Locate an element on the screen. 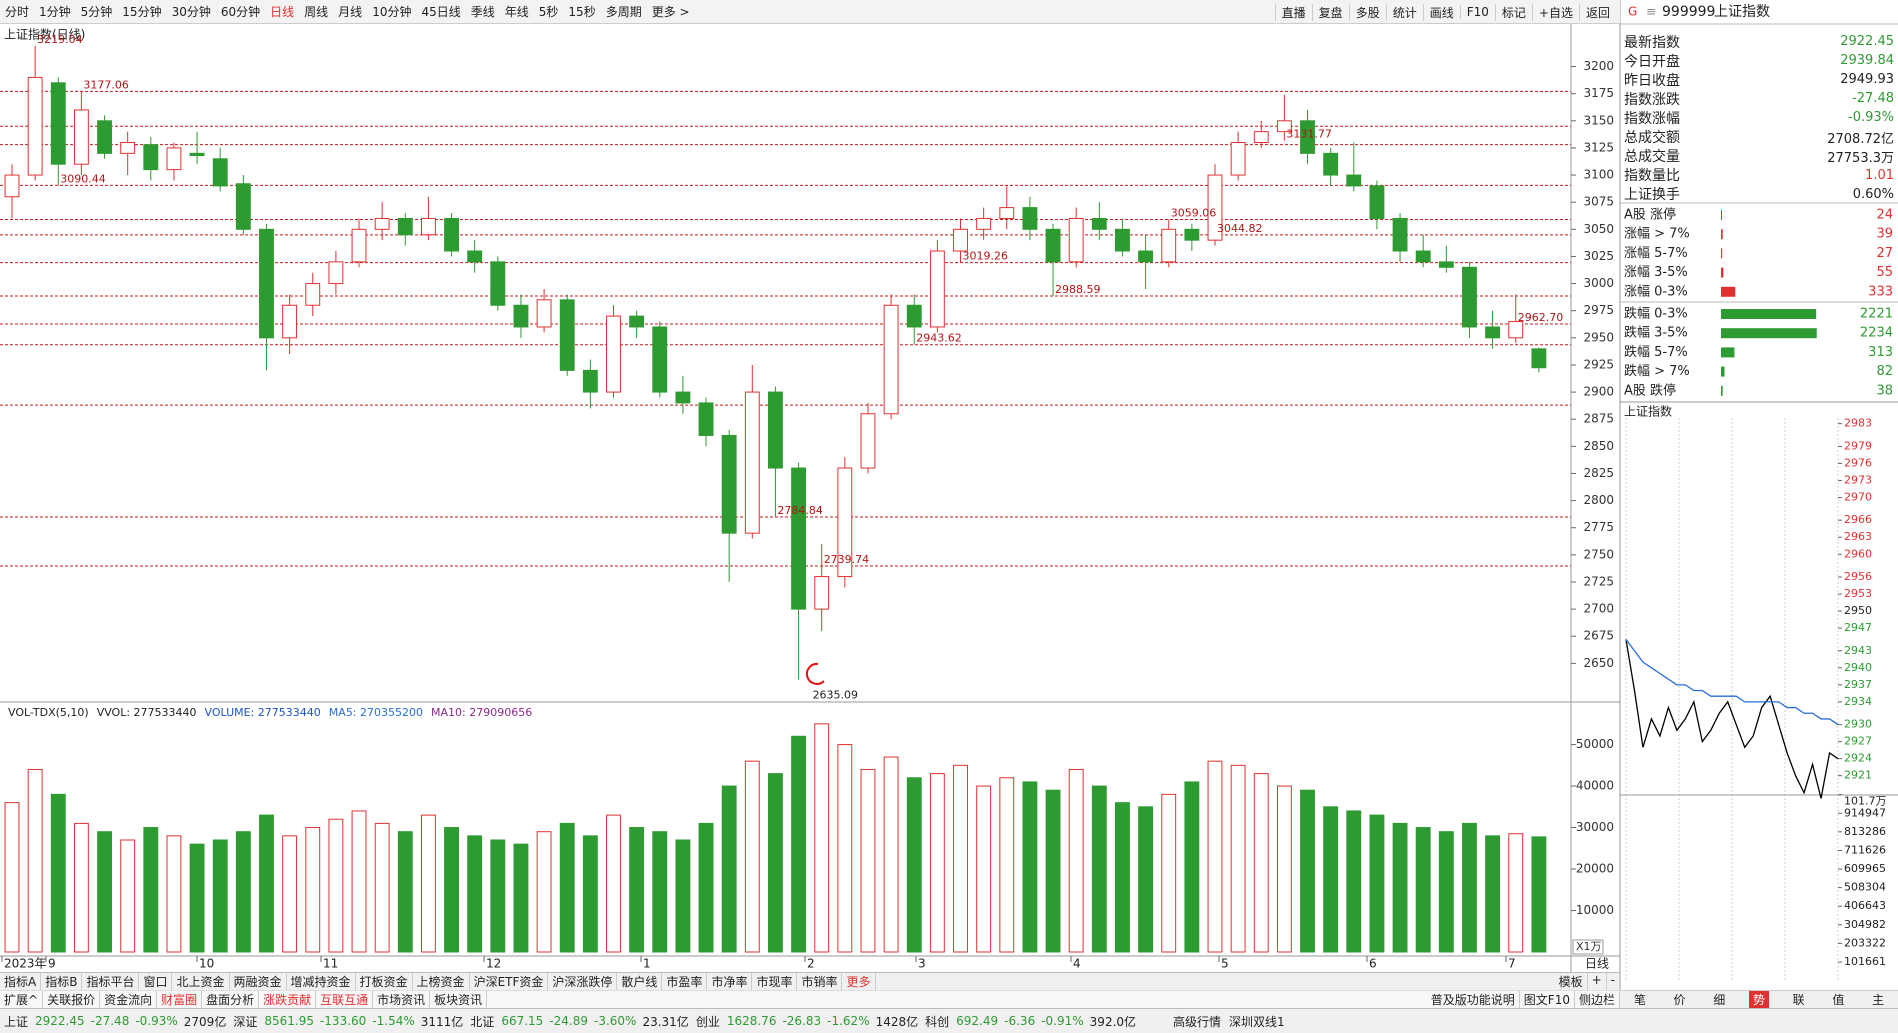 This screenshot has height=1033, width=1898. toolbar-button: 更多 > is located at coordinates (670, 12).